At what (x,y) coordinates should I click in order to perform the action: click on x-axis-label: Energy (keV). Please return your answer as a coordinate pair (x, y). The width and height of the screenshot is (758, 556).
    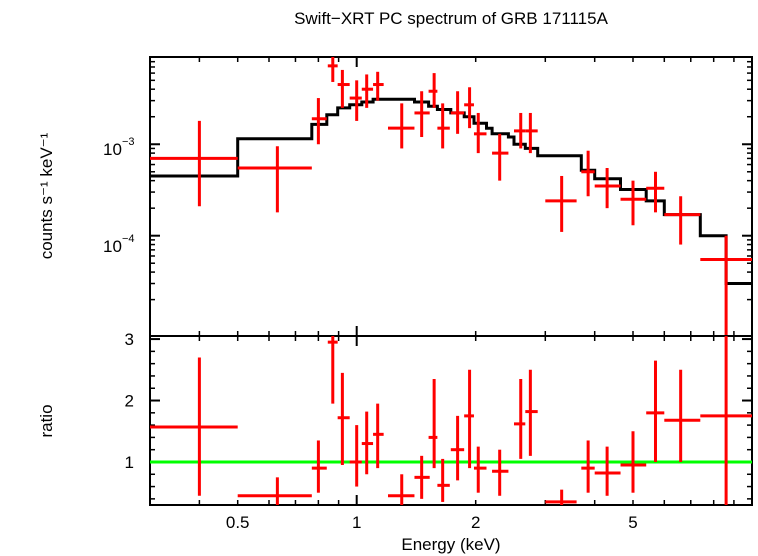
    Looking at the image, I should click on (450, 544).